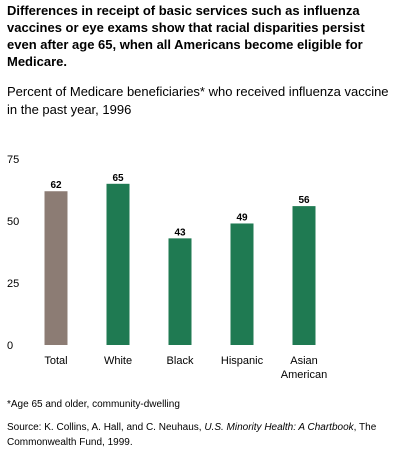 The height and width of the screenshot is (454, 400). Describe the element at coordinates (304, 200) in the screenshot. I see `bar-value-label: 56` at that location.